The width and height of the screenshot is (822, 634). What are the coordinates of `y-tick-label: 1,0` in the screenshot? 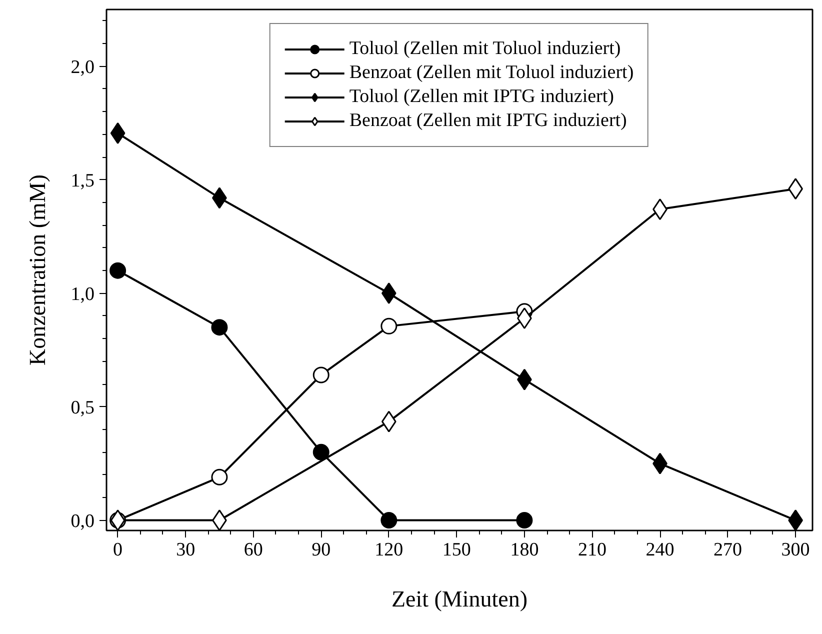 It's located at (82, 294).